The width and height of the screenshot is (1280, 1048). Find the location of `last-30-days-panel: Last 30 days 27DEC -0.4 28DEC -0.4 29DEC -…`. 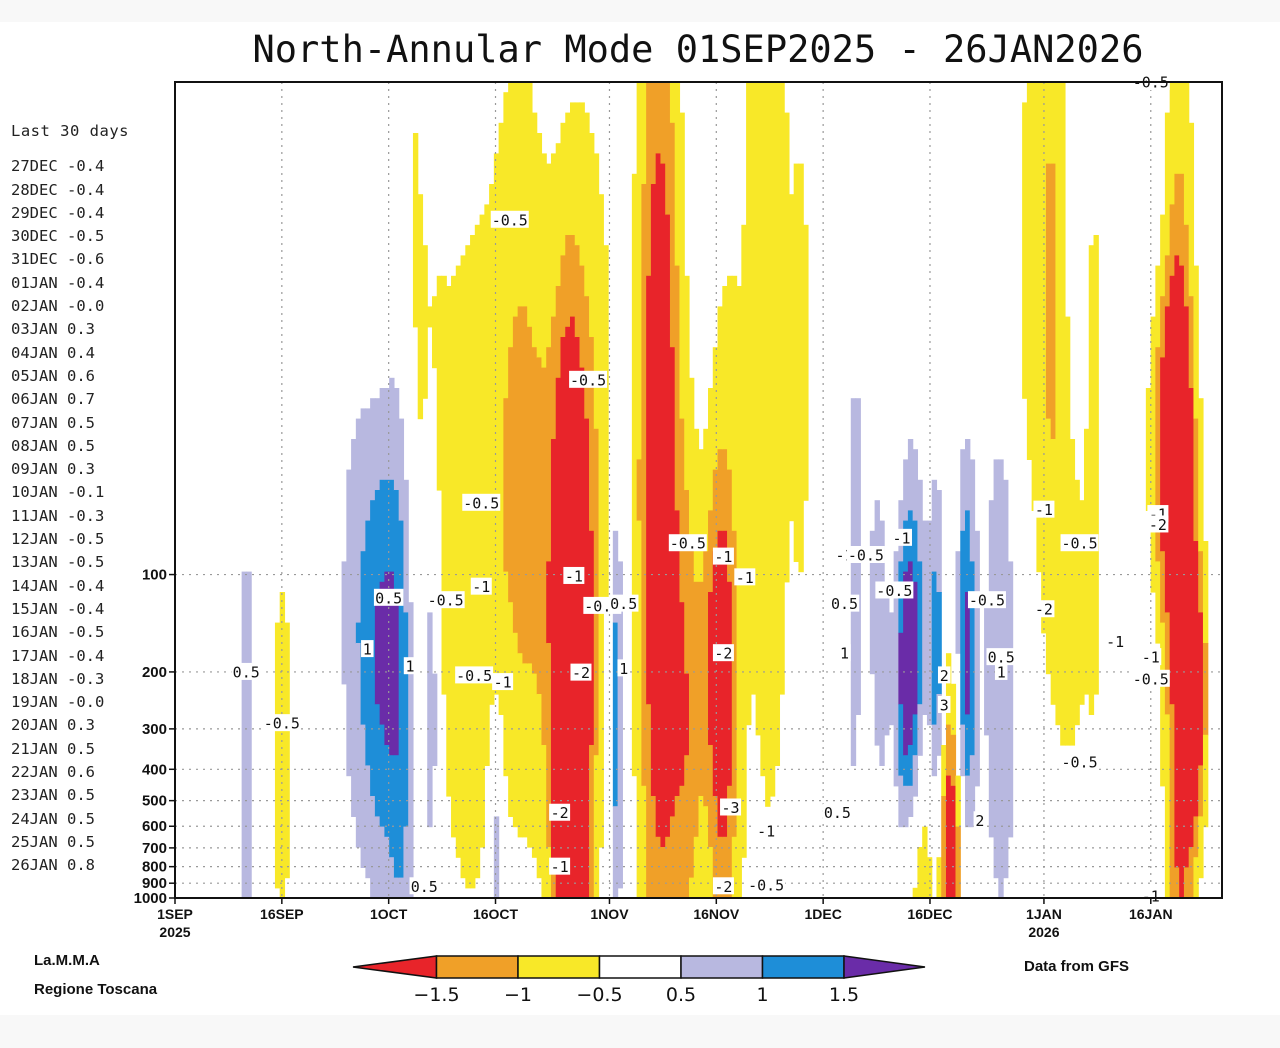

last-30-days-panel: Last 30 days 27DEC -0.4 28DEC -0.4 29DEC -… is located at coordinates (70, 499).